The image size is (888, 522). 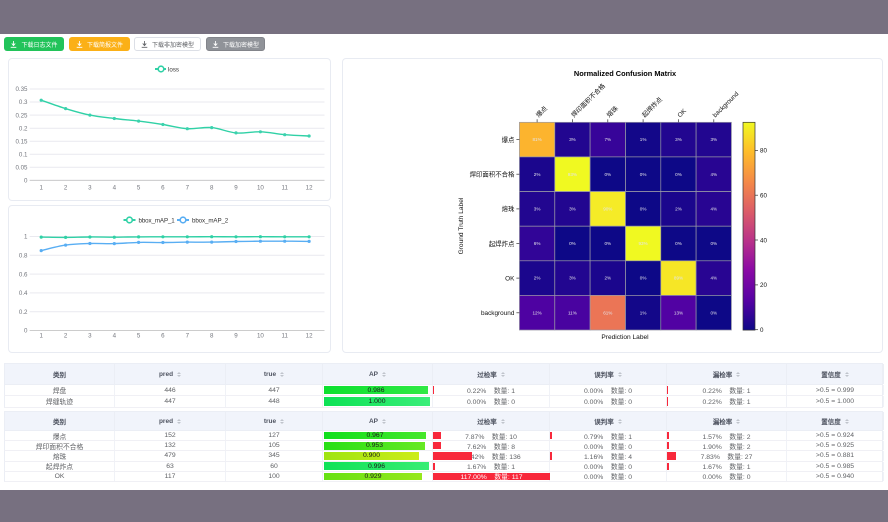 What do you see at coordinates (763, 151) in the screenshot?
I see `svg-text: 80` at bounding box center [763, 151].